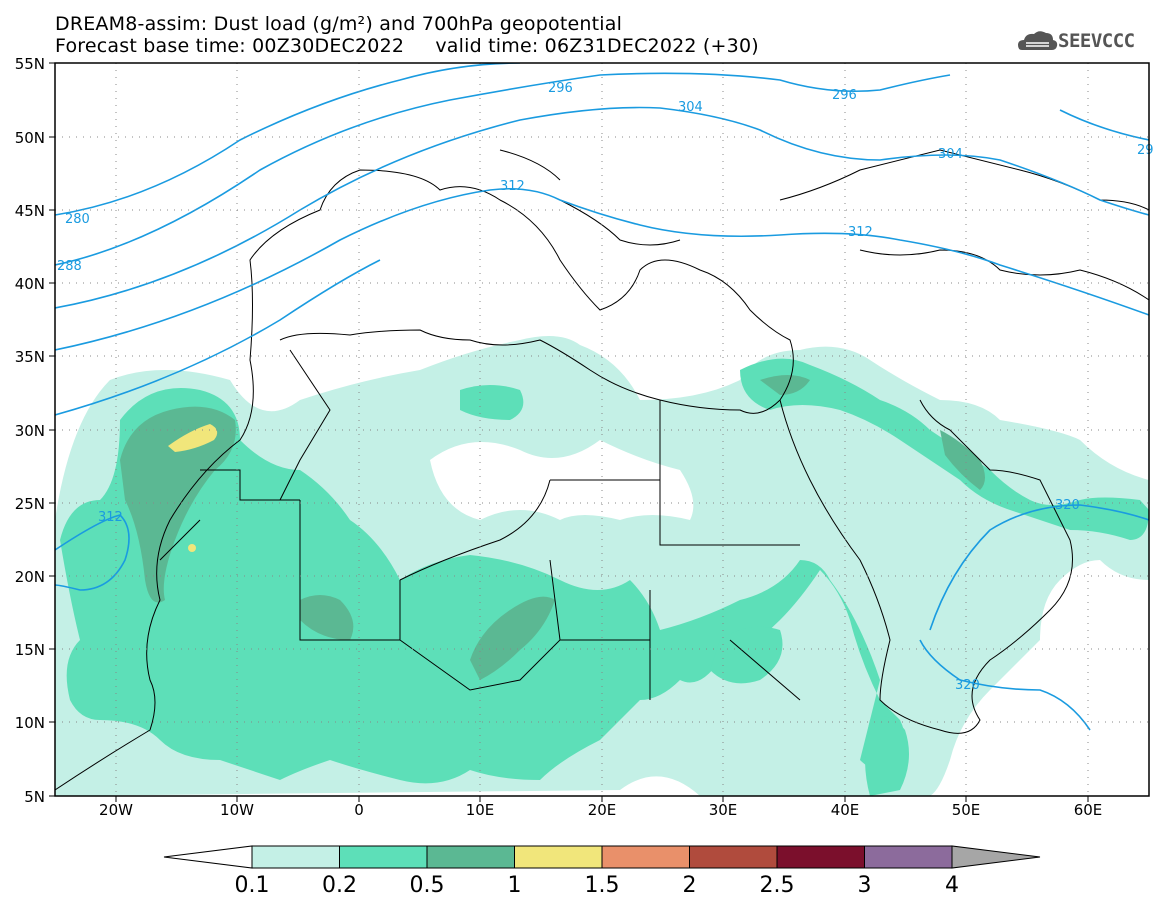 Image resolution: width=1165 pixels, height=907 pixels. Describe the element at coordinates (480, 810) in the screenshot. I see `lon-tick-label: 10E` at that location.